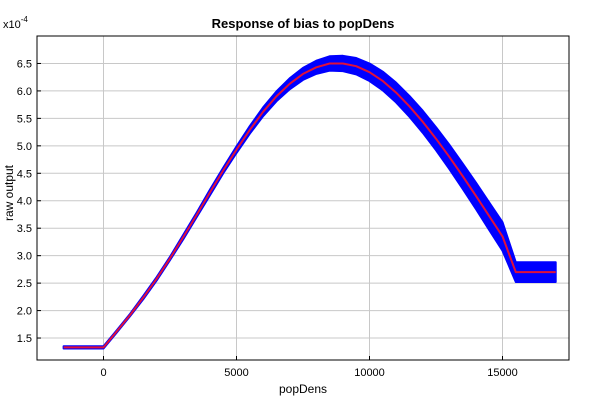 This screenshot has width=600, height=400. I want to click on y-multiplier-exponent: -4, so click(25, 19).